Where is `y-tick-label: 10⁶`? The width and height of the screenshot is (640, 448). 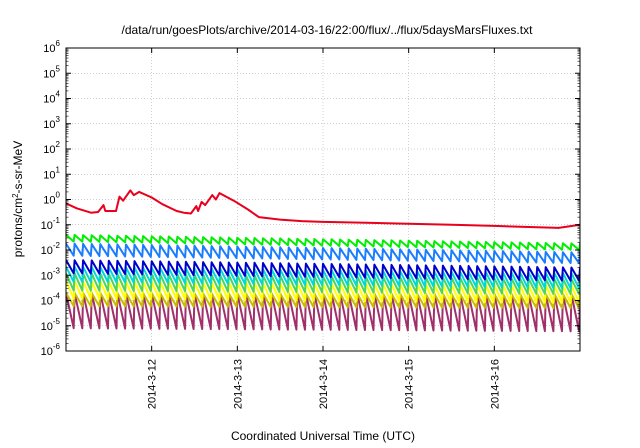 y-tick-label: 10⁶ is located at coordinates (51, 47).